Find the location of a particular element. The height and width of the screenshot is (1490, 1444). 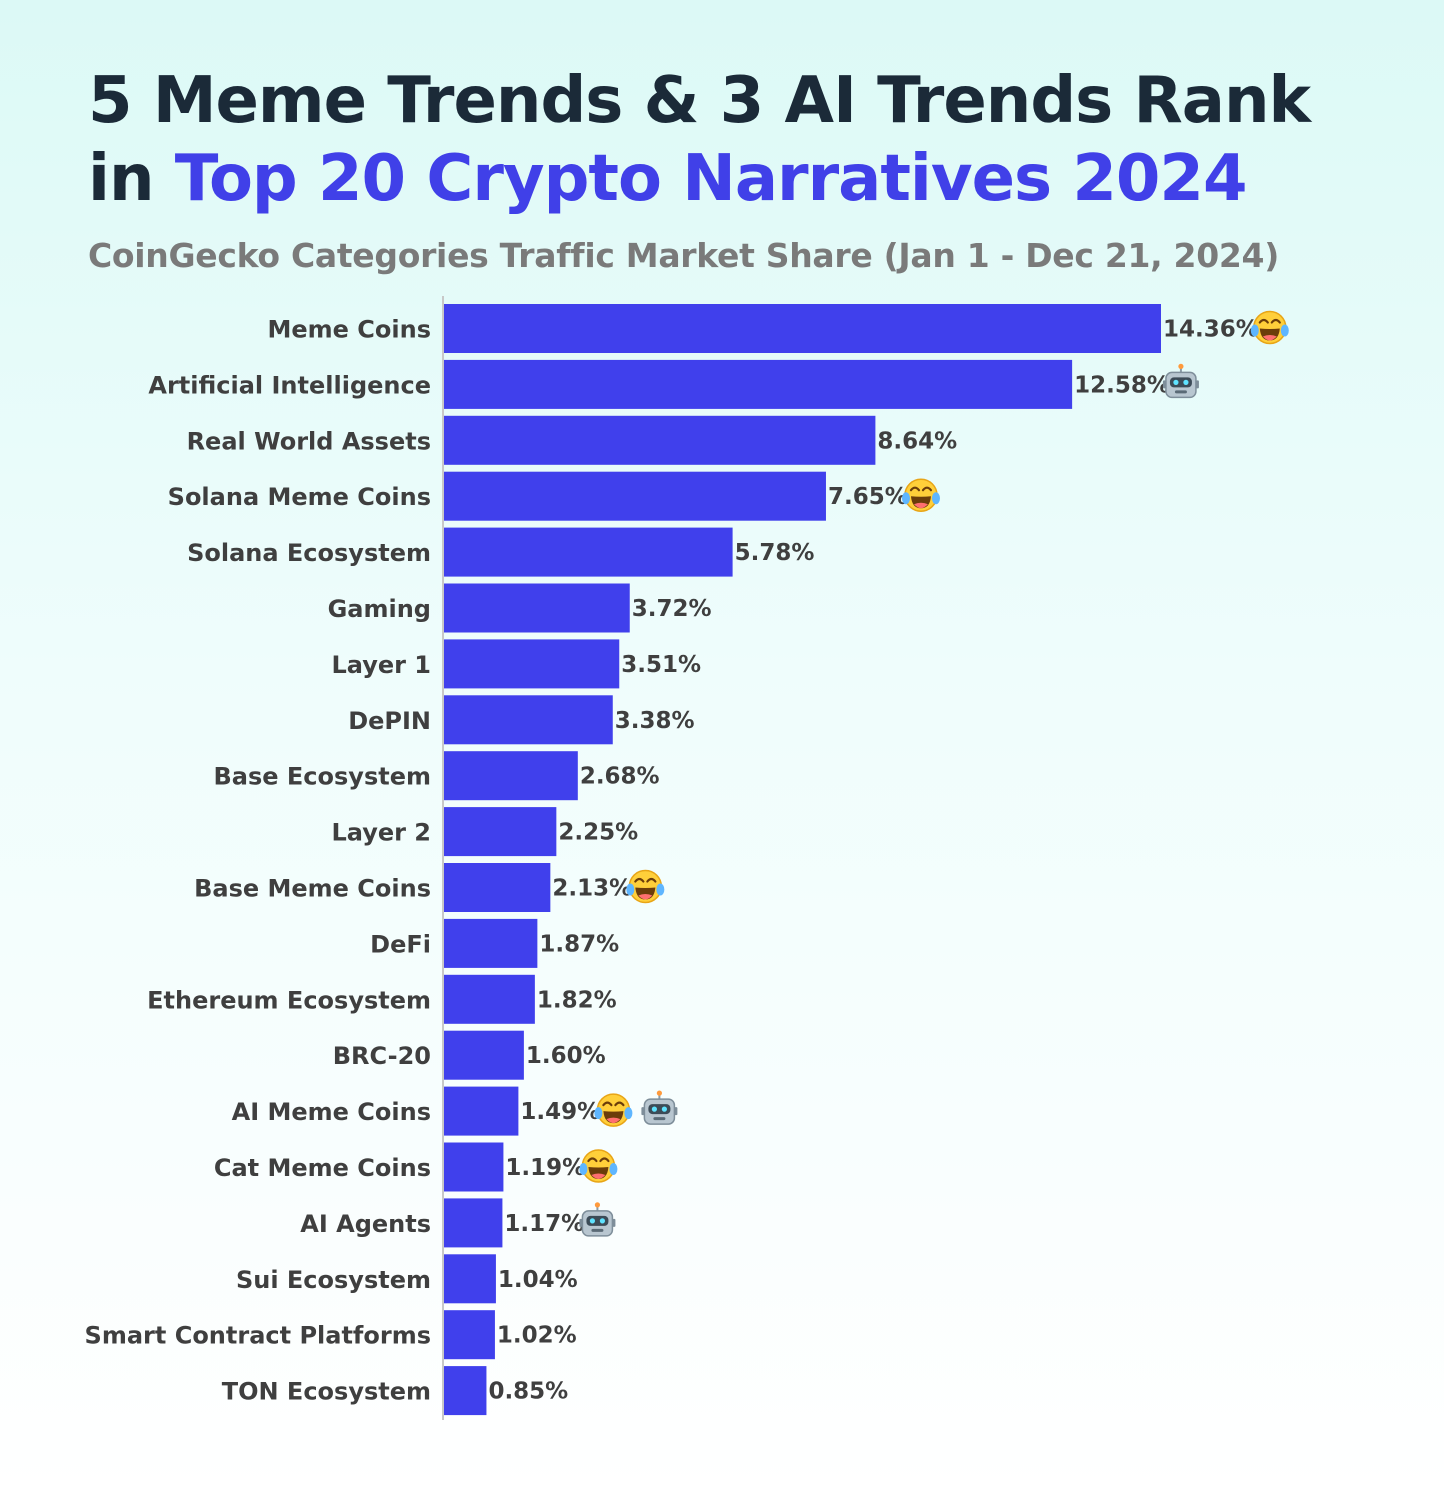

category-label: TON Ecosystem is located at coordinates (326, 1392).